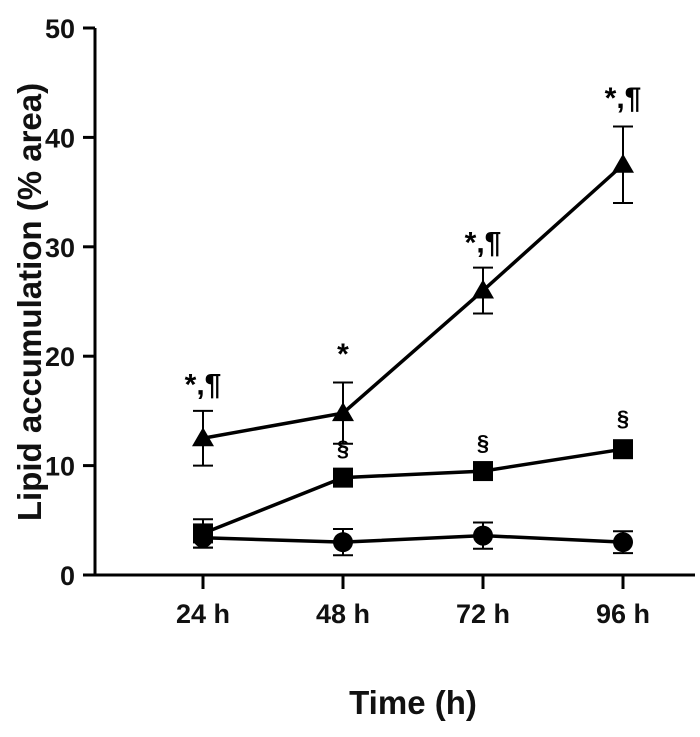 The image size is (700, 737). Describe the element at coordinates (343, 354) in the screenshot. I see `significance-annotation: *` at that location.